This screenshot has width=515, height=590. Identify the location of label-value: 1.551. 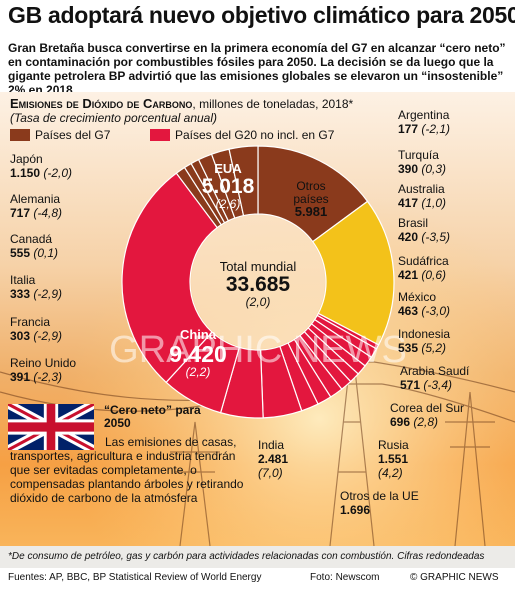
(393, 459).